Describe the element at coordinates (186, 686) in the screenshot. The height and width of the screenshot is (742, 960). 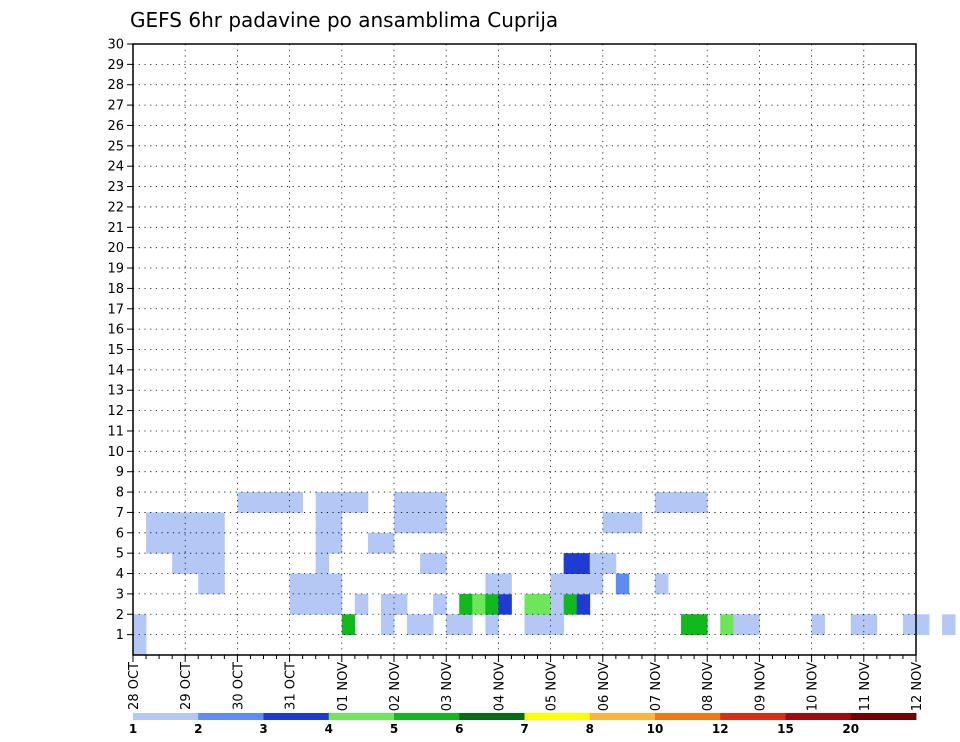
I see `x-tick-label: 29 OCT` at that location.